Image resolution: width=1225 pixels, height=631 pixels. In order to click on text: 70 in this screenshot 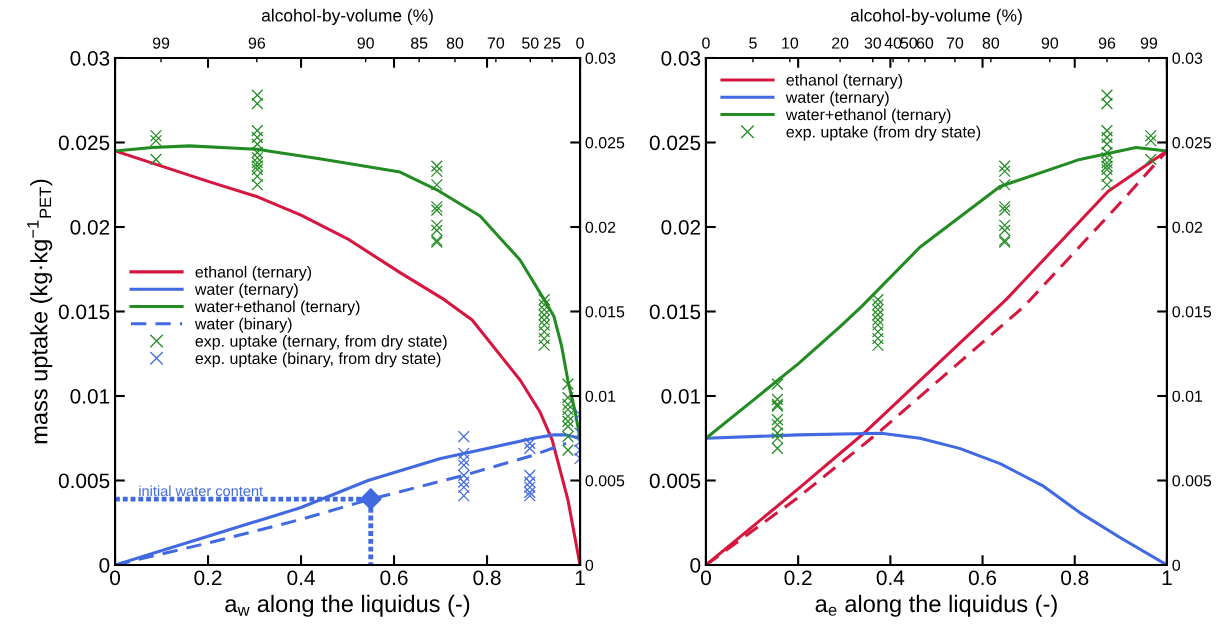, I will do `click(955, 43)`.